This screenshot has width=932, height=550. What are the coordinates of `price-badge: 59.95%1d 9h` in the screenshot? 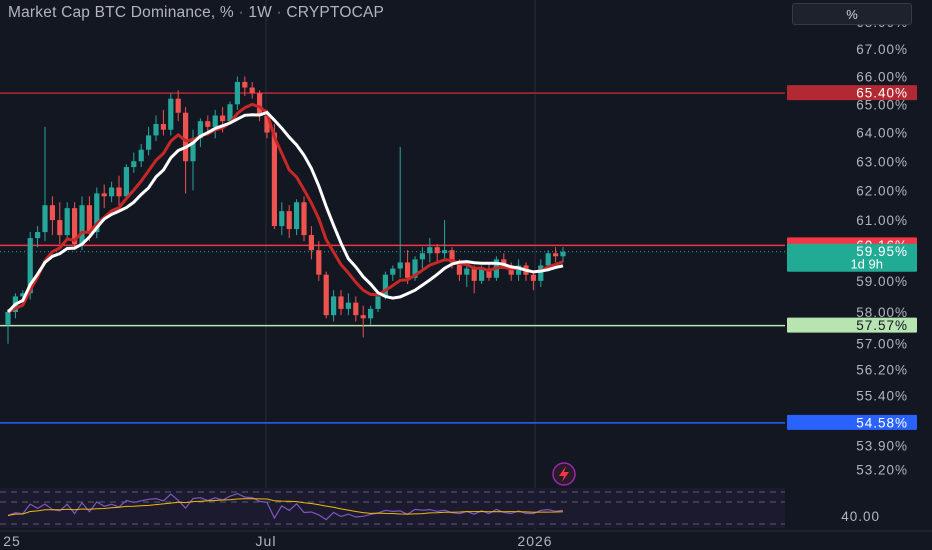 It's located at (852, 257).